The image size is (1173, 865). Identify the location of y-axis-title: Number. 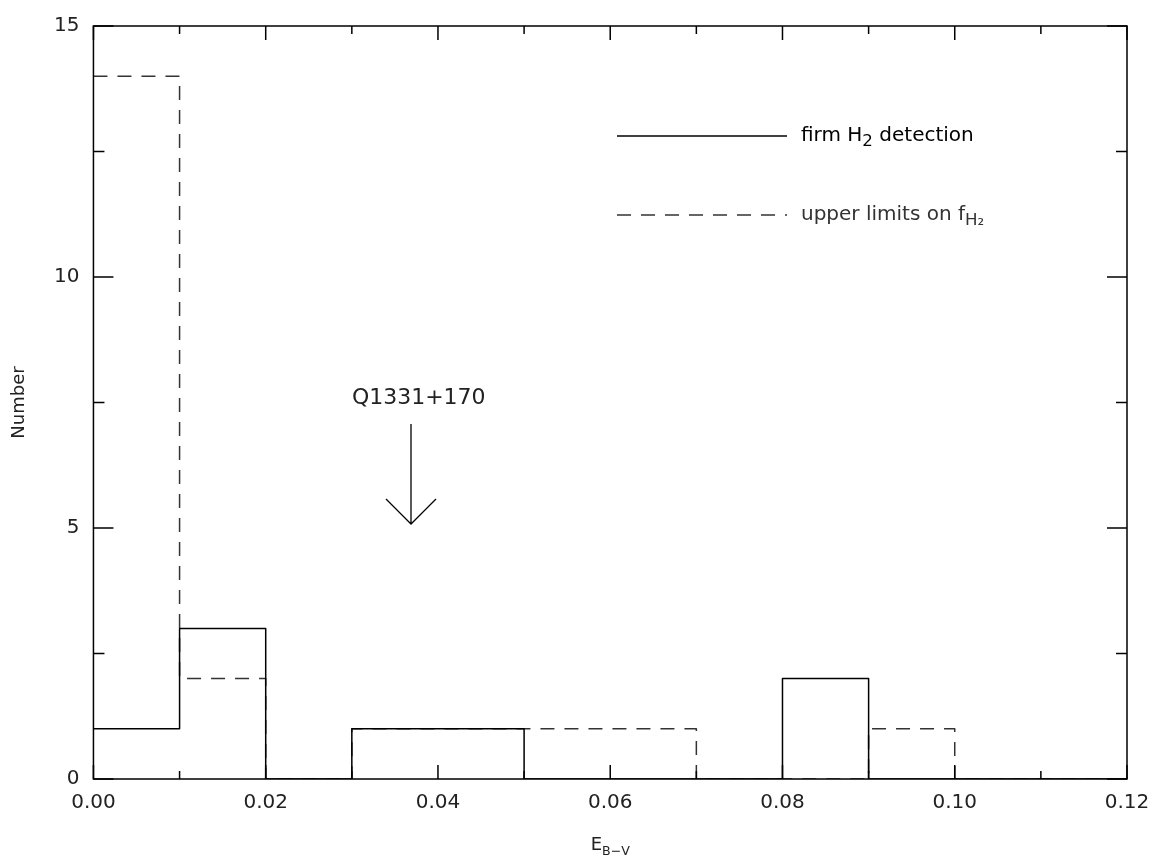
(17, 402).